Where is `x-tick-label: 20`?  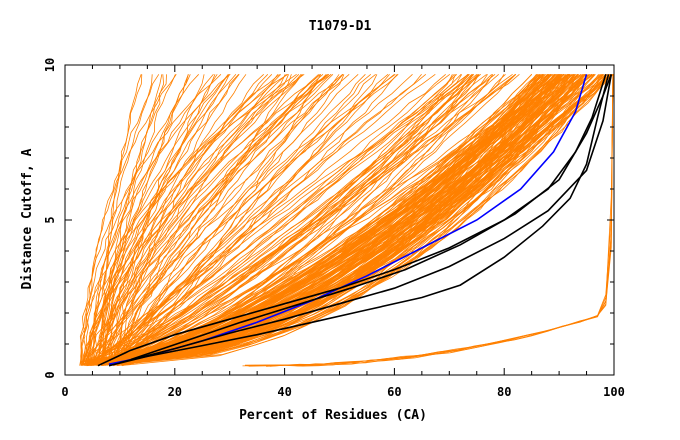 x-tick-label: 20 is located at coordinates (175, 392).